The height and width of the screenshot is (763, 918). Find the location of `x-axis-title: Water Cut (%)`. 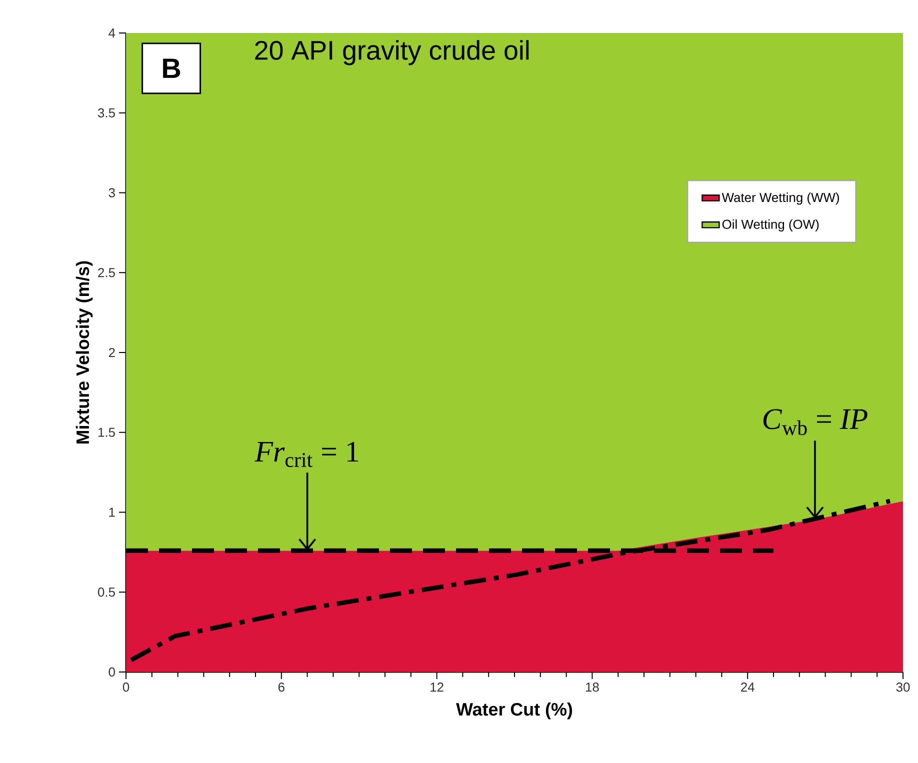

x-axis-title: Water Cut (%) is located at coordinates (514, 711).